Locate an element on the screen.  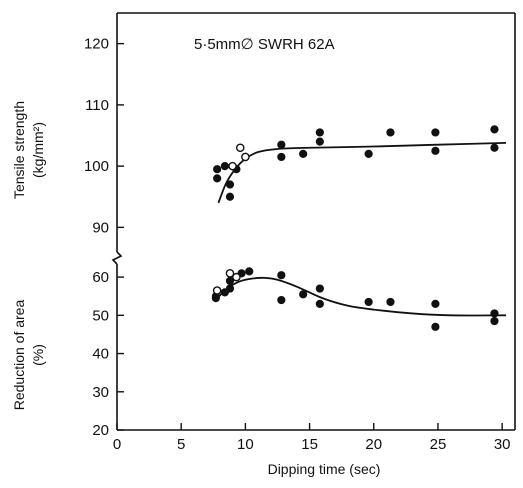
y-axis-label-bottom-line1: Reduction of area is located at coordinates (19, 355).